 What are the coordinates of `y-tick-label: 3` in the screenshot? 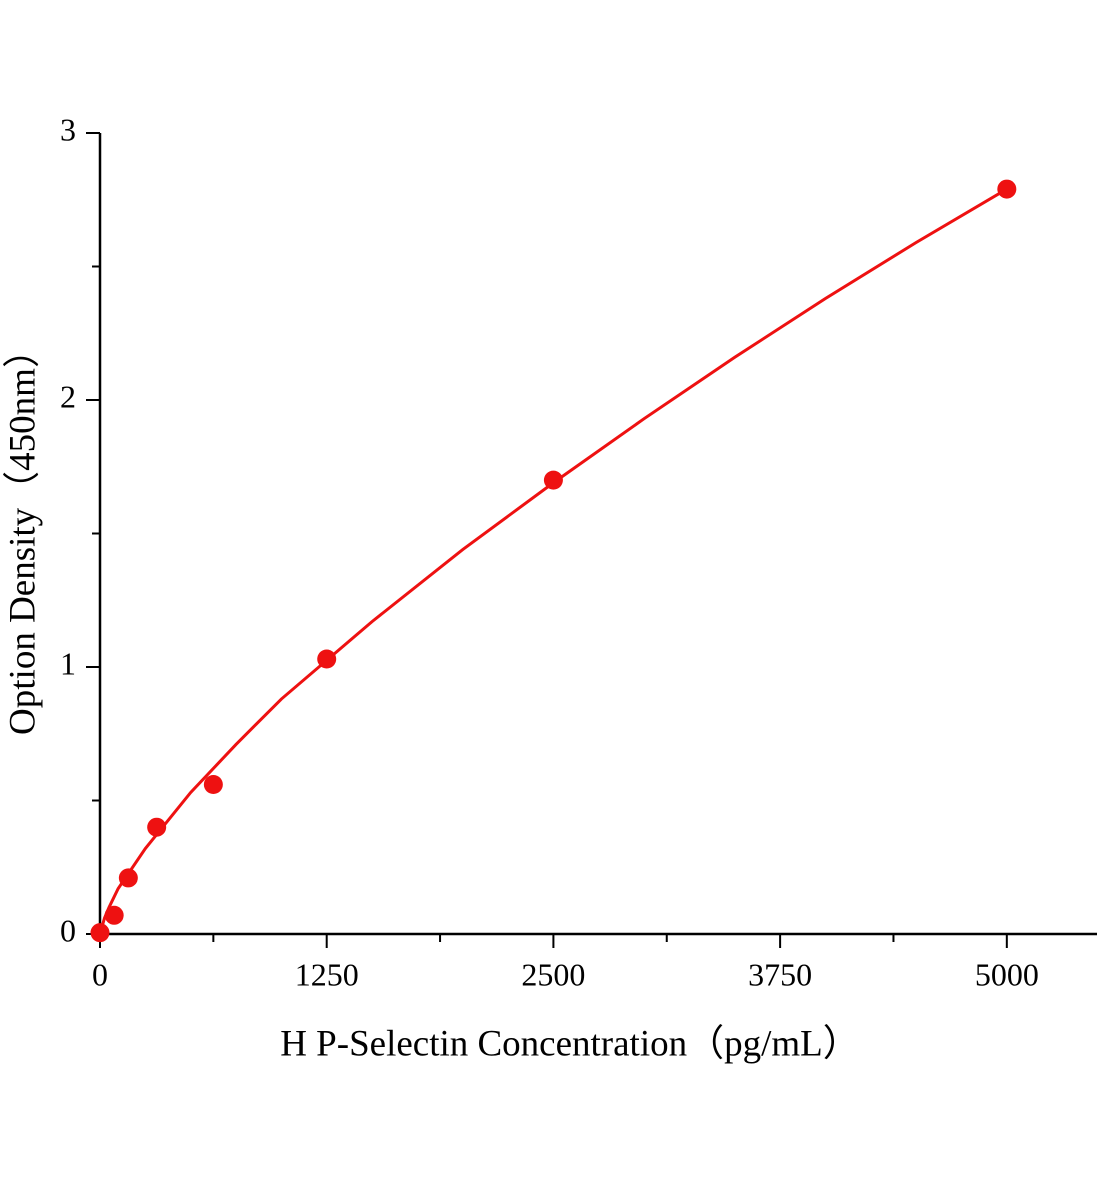 It's located at (68, 129).